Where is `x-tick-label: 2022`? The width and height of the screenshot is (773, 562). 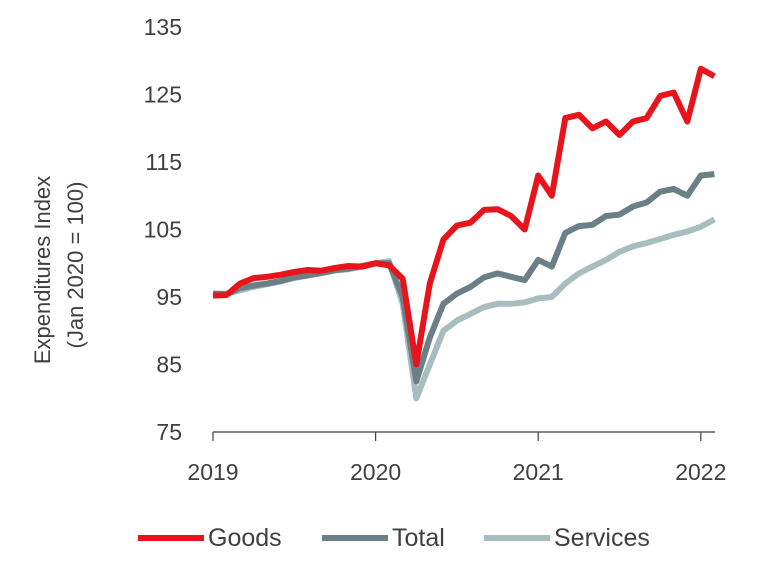 x-tick-label: 2022 is located at coordinates (700, 472).